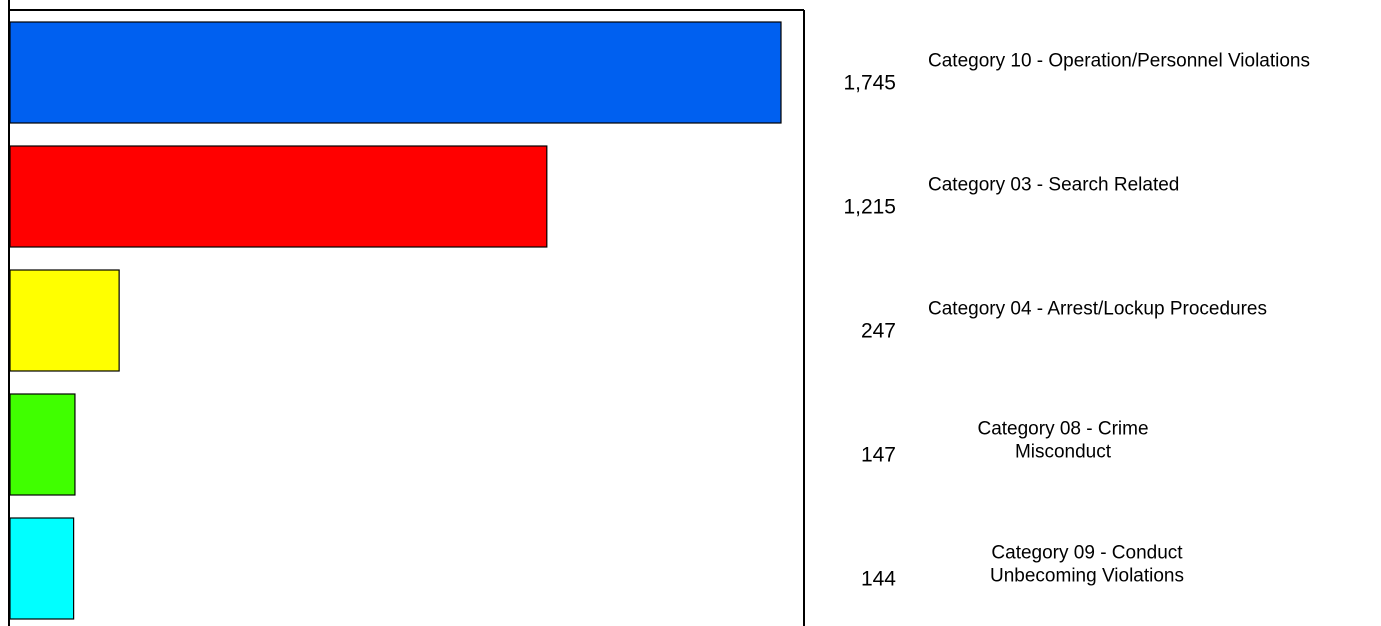 This screenshot has width=1381, height=626. Describe the element at coordinates (878, 331) in the screenshot. I see `value-label-3: 247` at that location.